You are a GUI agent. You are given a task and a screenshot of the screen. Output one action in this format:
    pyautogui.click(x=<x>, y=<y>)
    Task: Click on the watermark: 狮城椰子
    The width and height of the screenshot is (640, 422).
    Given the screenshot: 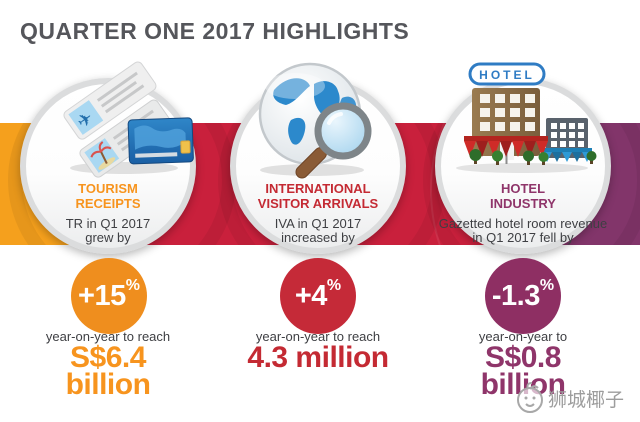 What is the action you would take?
    pyautogui.click(x=569, y=398)
    